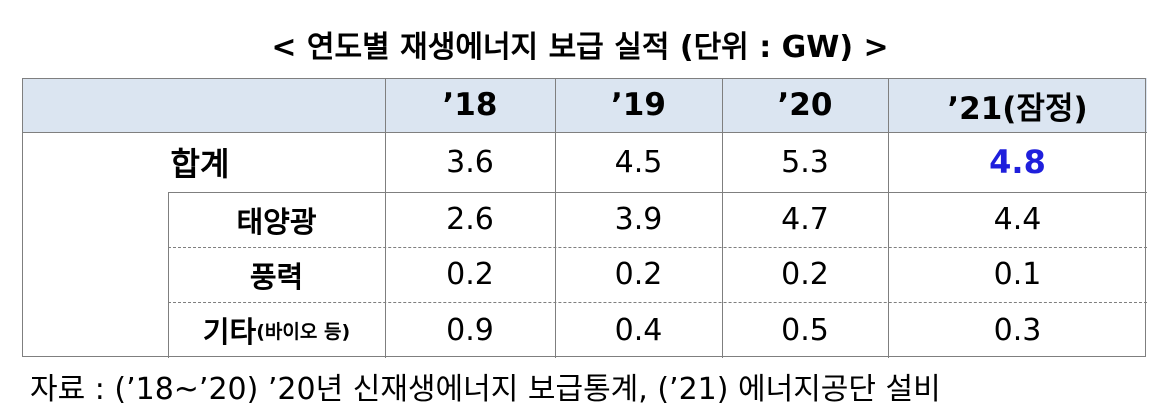  Describe the element at coordinates (805, 330) in the screenshot. I see `value-cell: 0.5` at that location.